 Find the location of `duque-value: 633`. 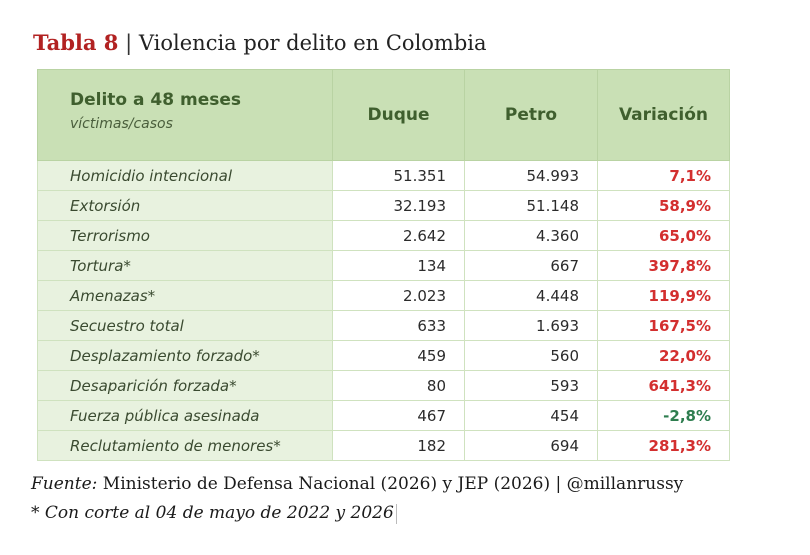

duque-value: 633 is located at coordinates (398, 325).